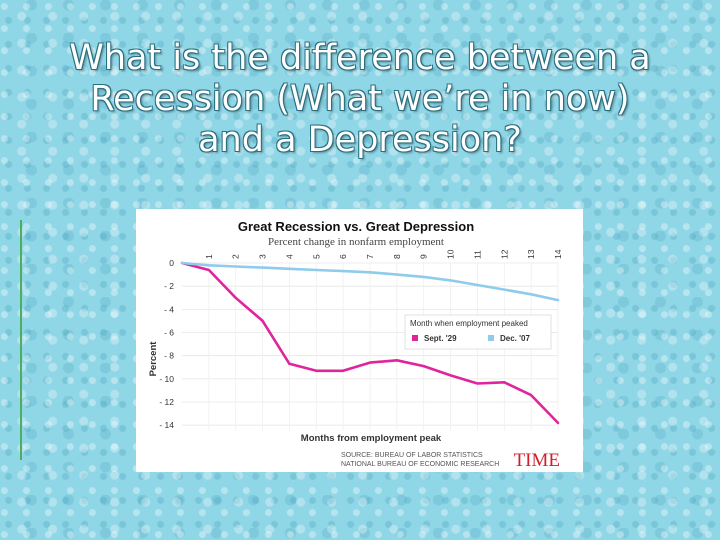 Image resolution: width=720 pixels, height=540 pixels. I want to click on y-tick-label: - 8, so click(169, 356).